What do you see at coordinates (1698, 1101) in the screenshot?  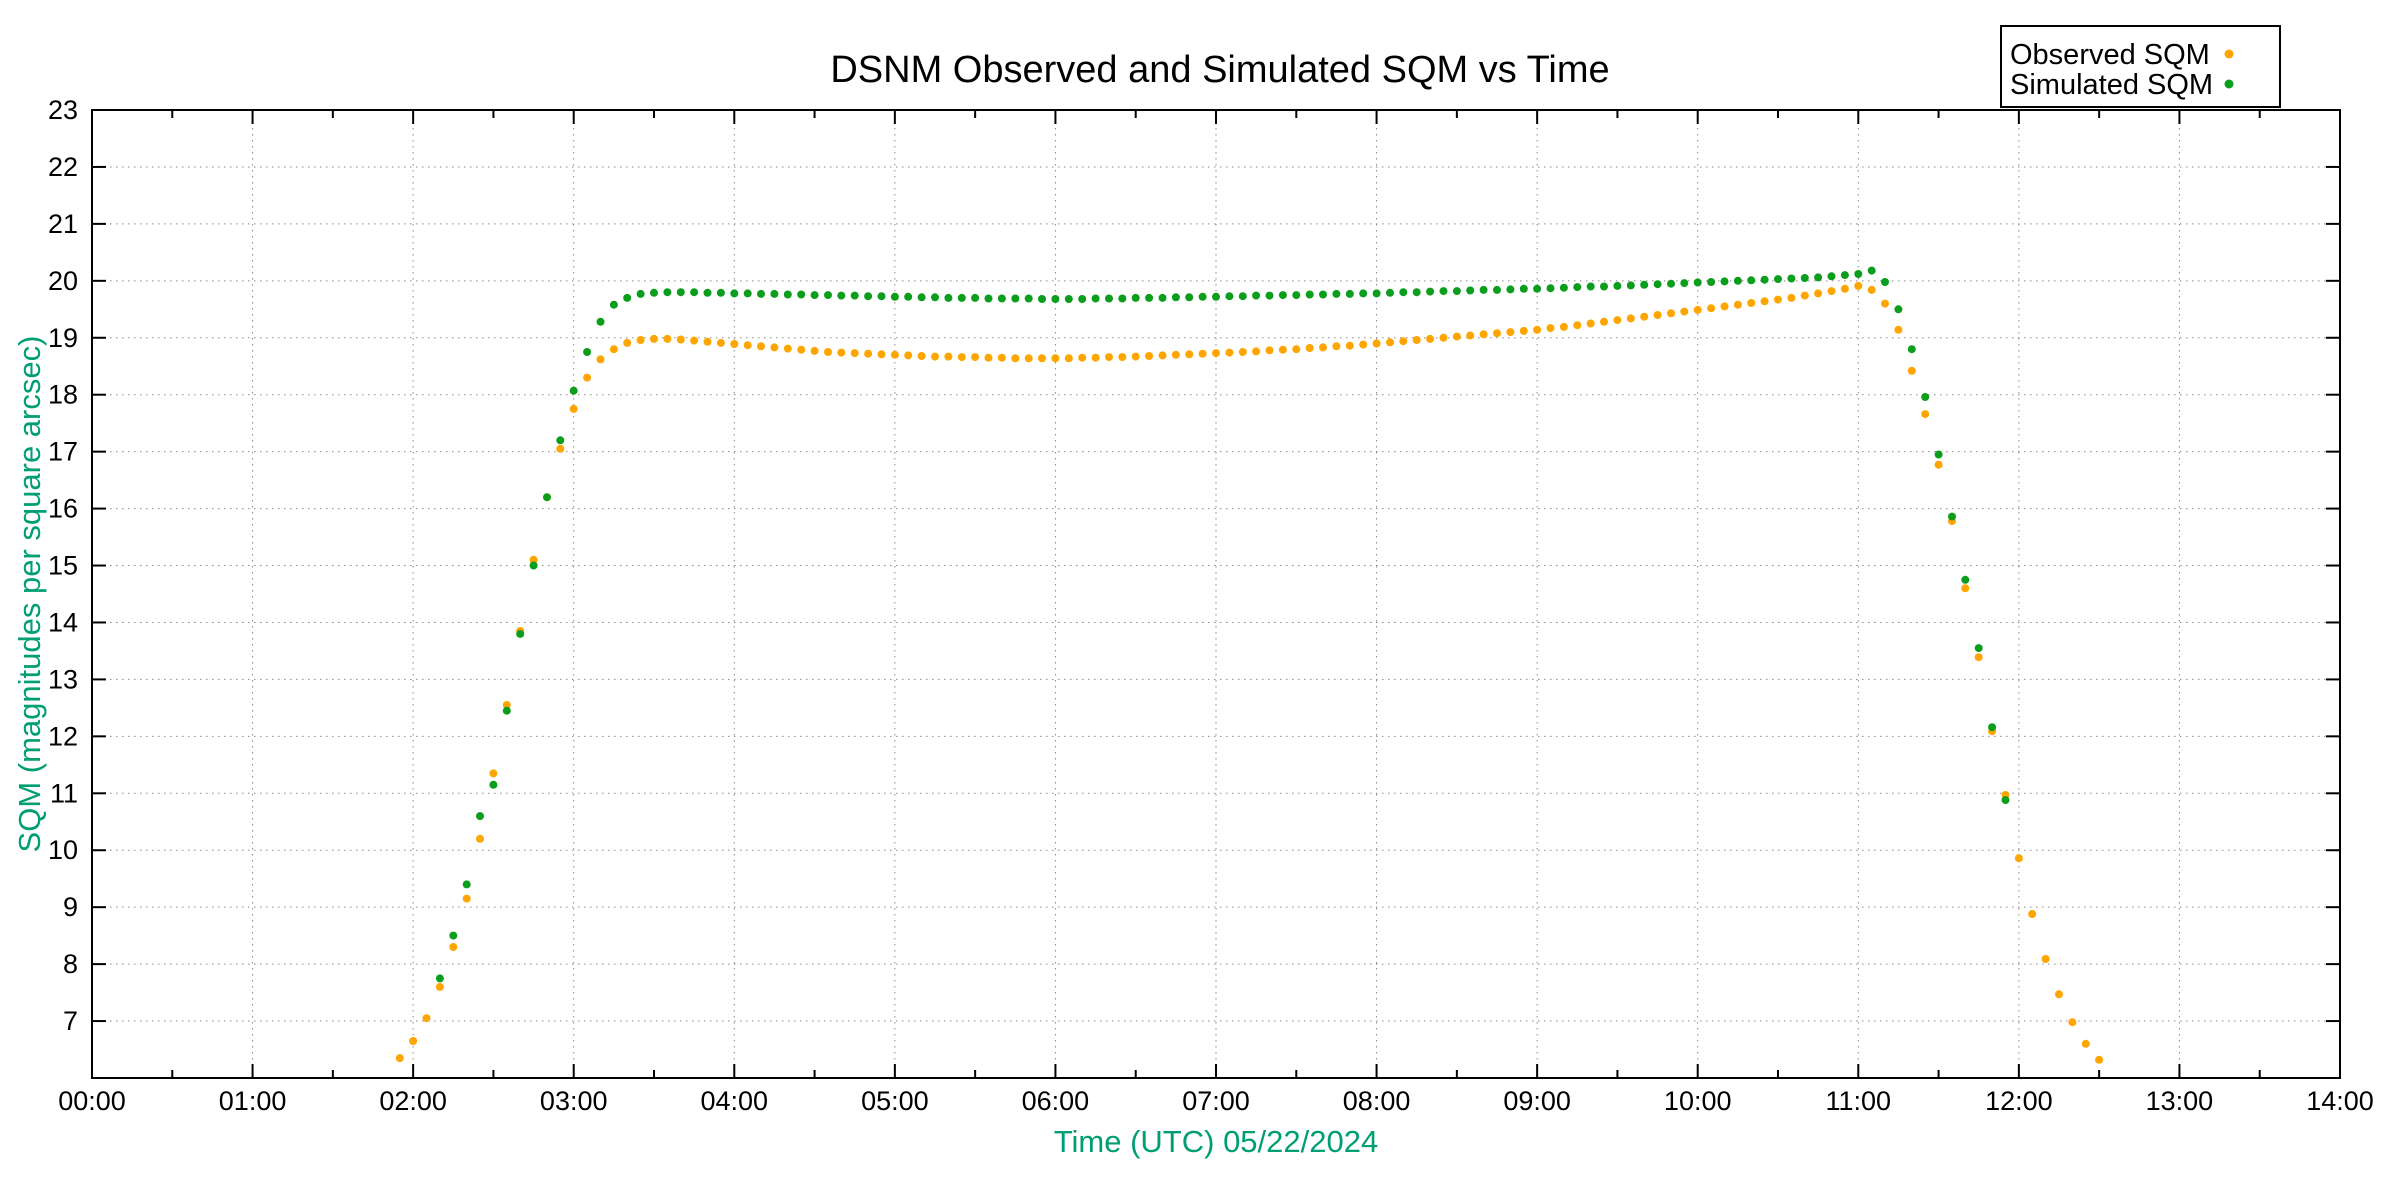 I see `x-tick-label: 10:00` at bounding box center [1698, 1101].